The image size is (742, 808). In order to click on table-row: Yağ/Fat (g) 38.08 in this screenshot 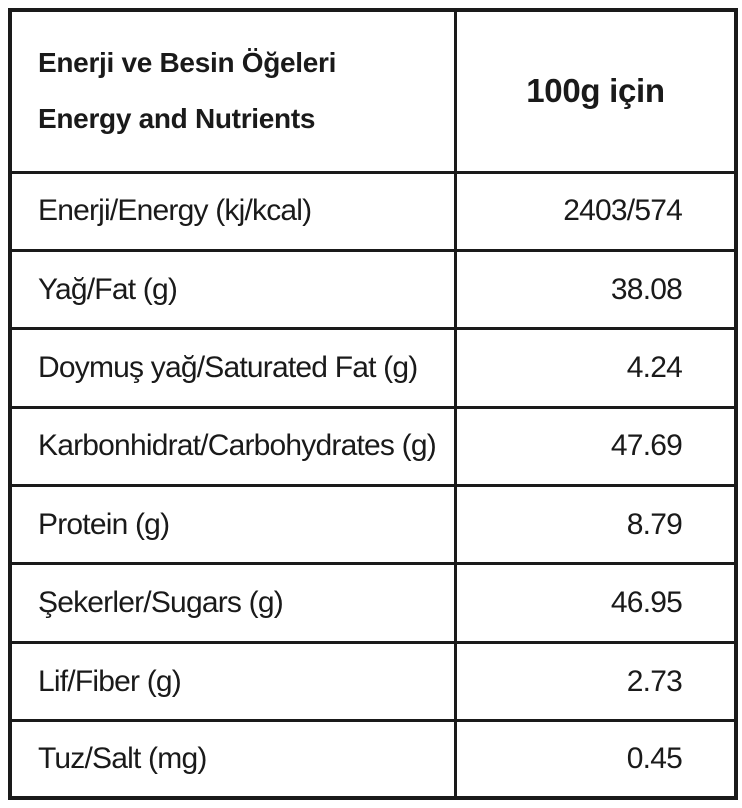, I will do `click(373, 289)`.